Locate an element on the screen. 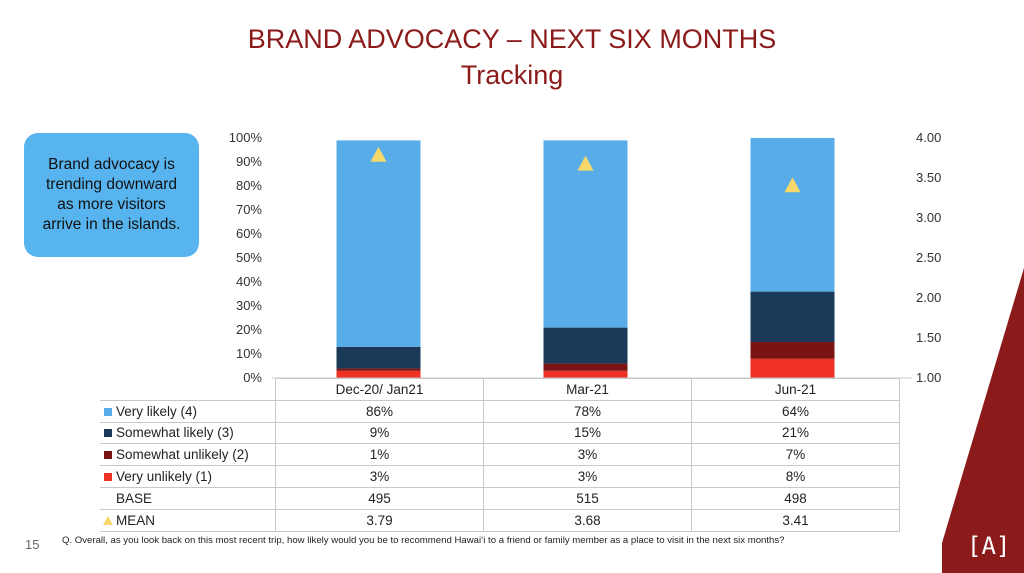 This screenshot has width=1024, height=573. data-cell: 515 is located at coordinates (587, 498).